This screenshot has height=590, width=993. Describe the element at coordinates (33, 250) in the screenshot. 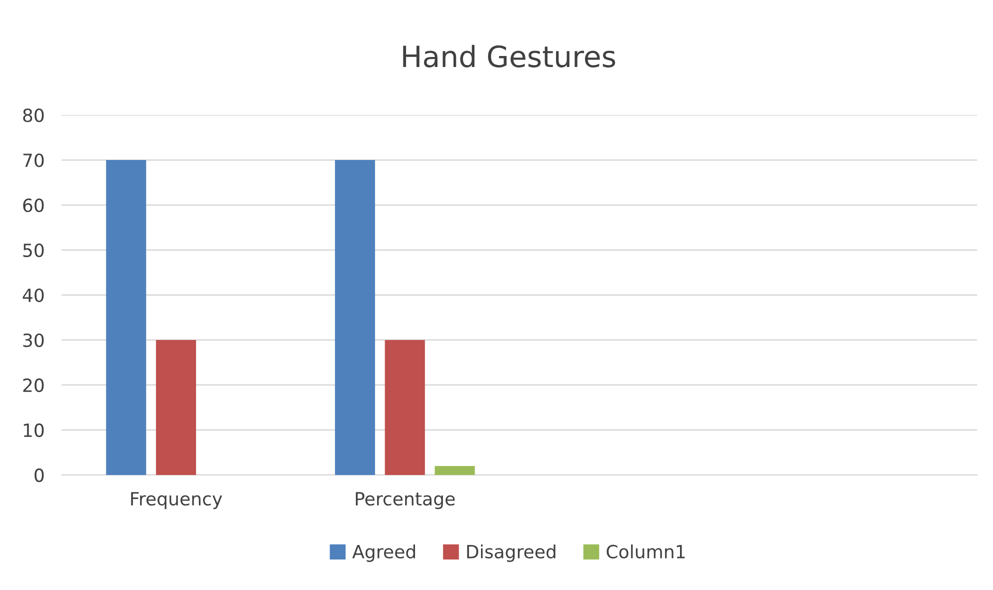

I see `y-tick-label: 50` at that location.